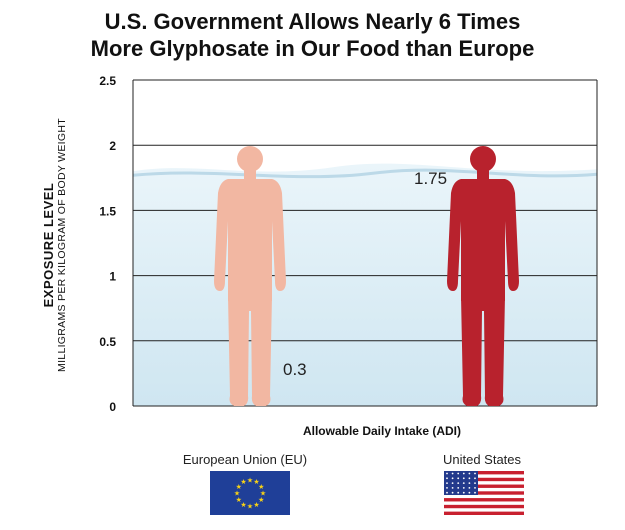 This screenshot has width=625, height=530. What do you see at coordinates (107, 211) in the screenshot?
I see `y-tick-label: 1.5` at bounding box center [107, 211].